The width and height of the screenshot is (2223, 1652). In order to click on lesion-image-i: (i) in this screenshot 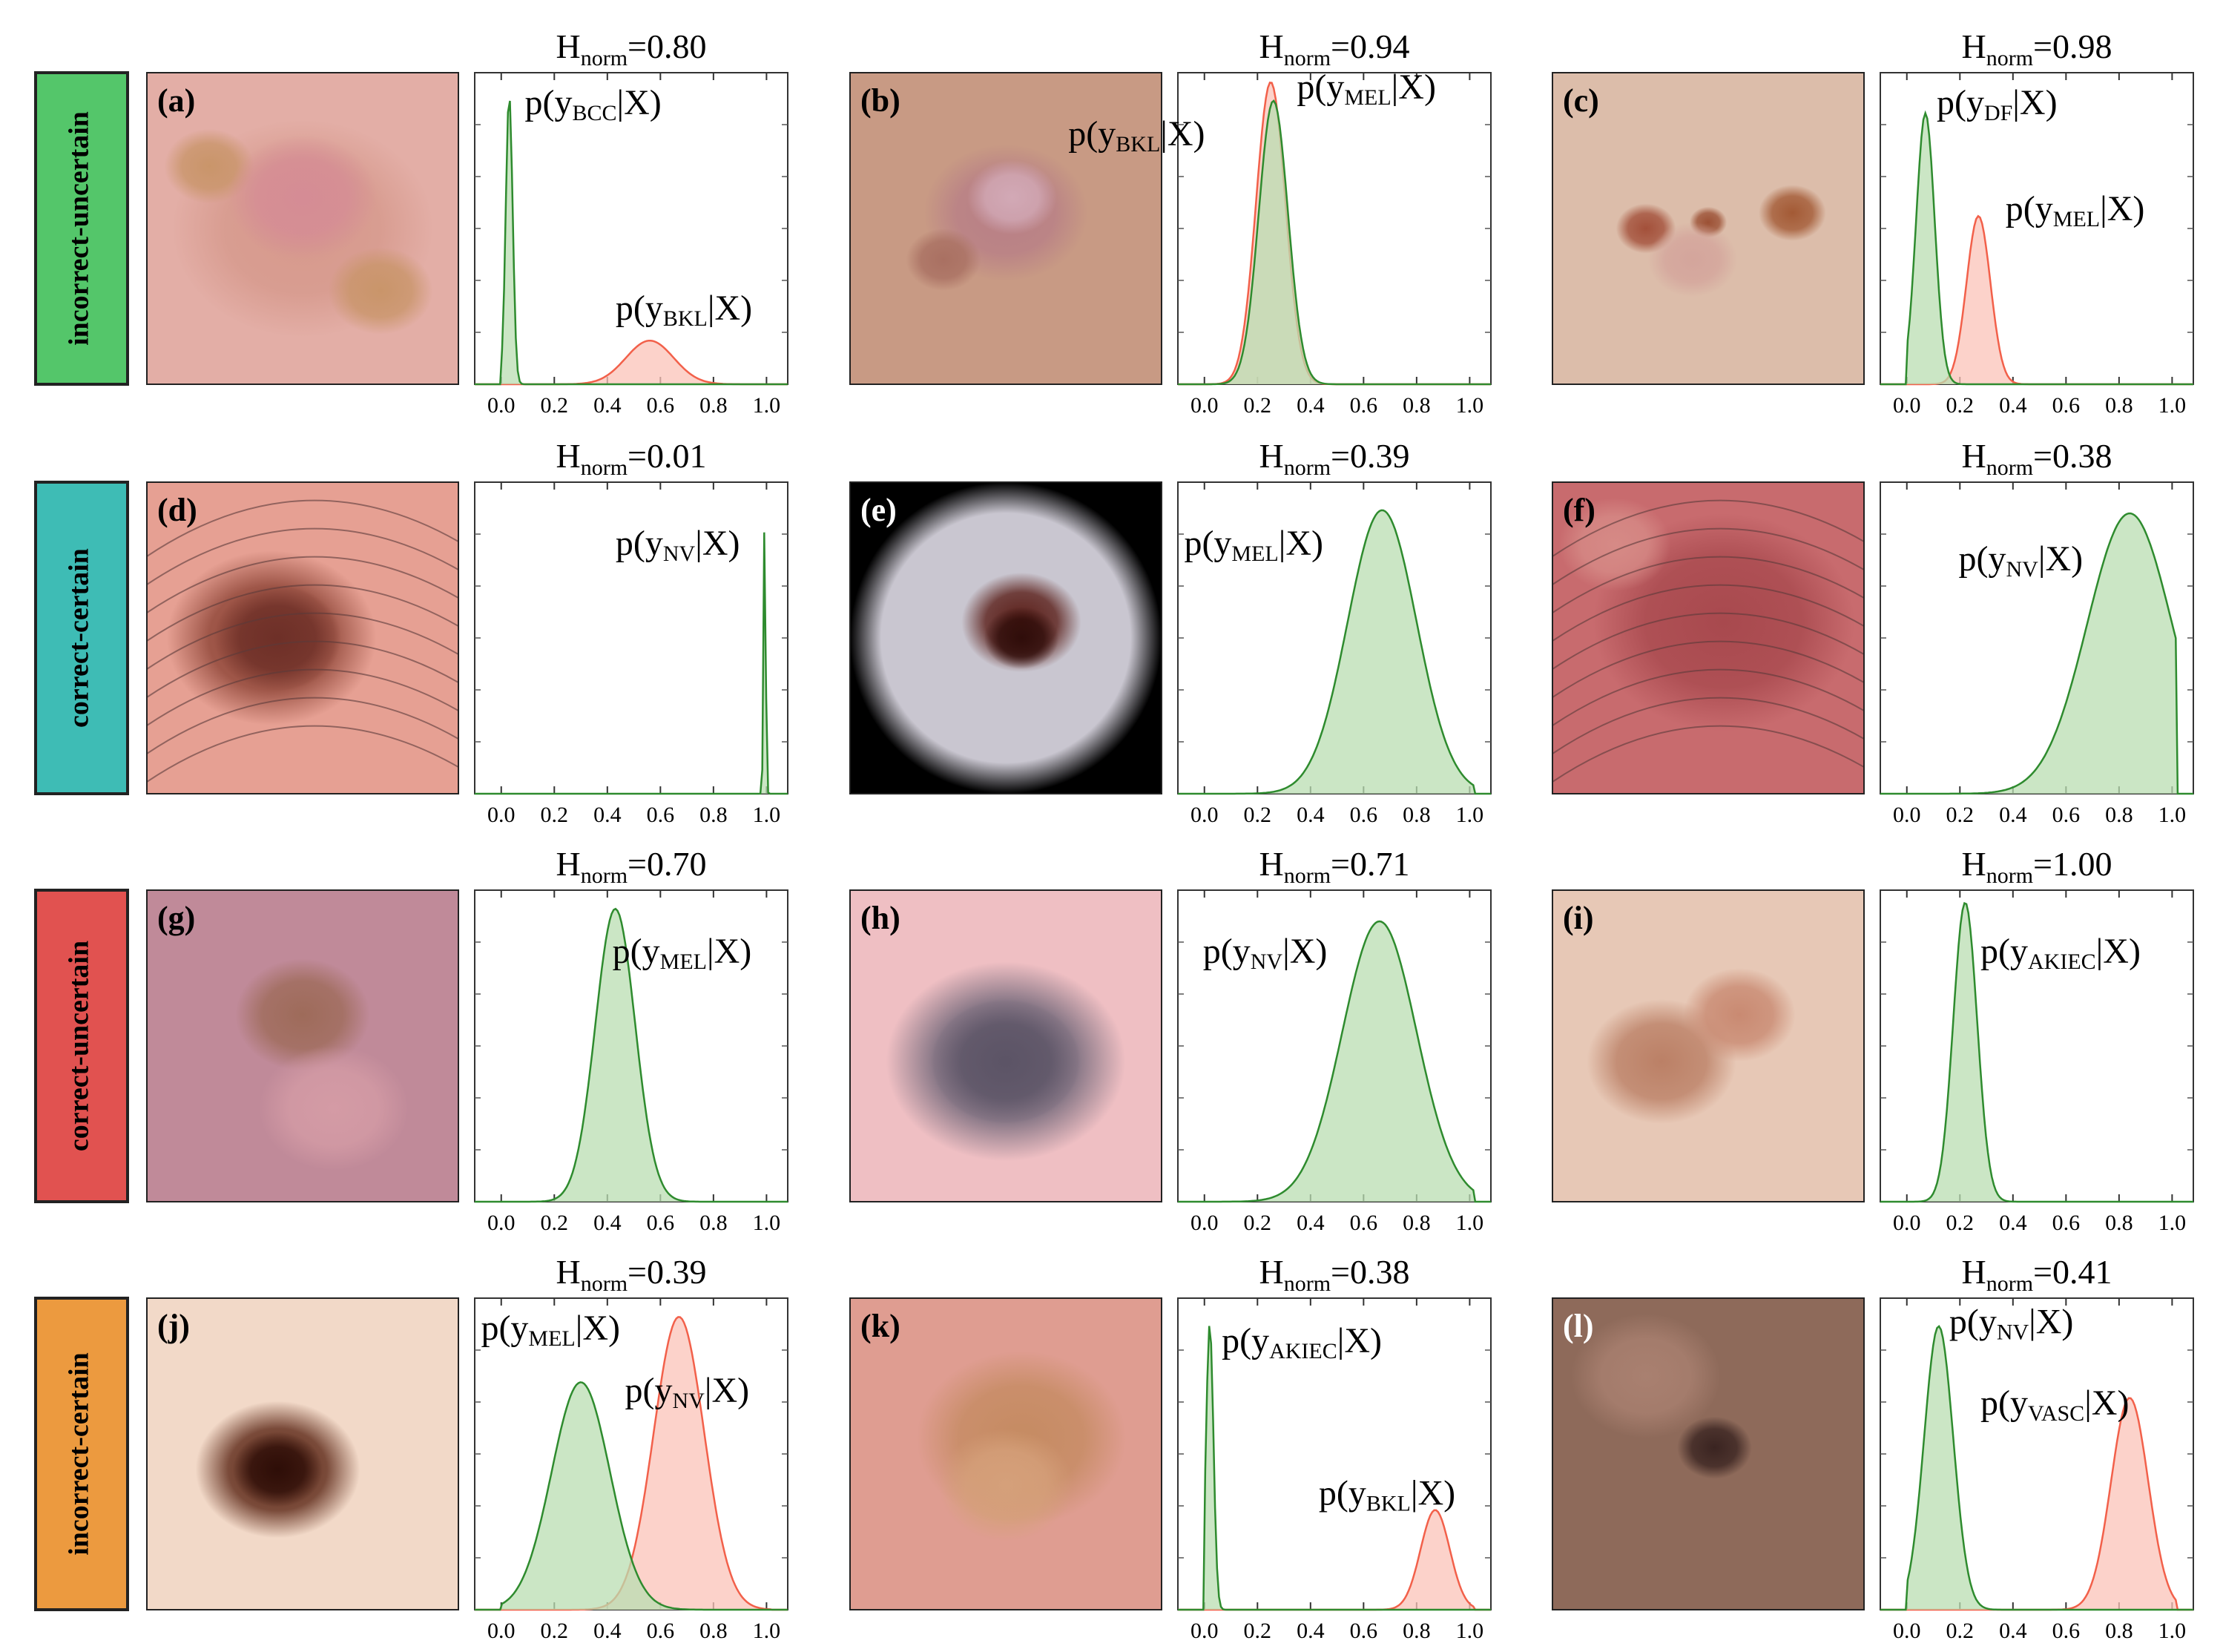, I will do `click(1708, 1046)`.